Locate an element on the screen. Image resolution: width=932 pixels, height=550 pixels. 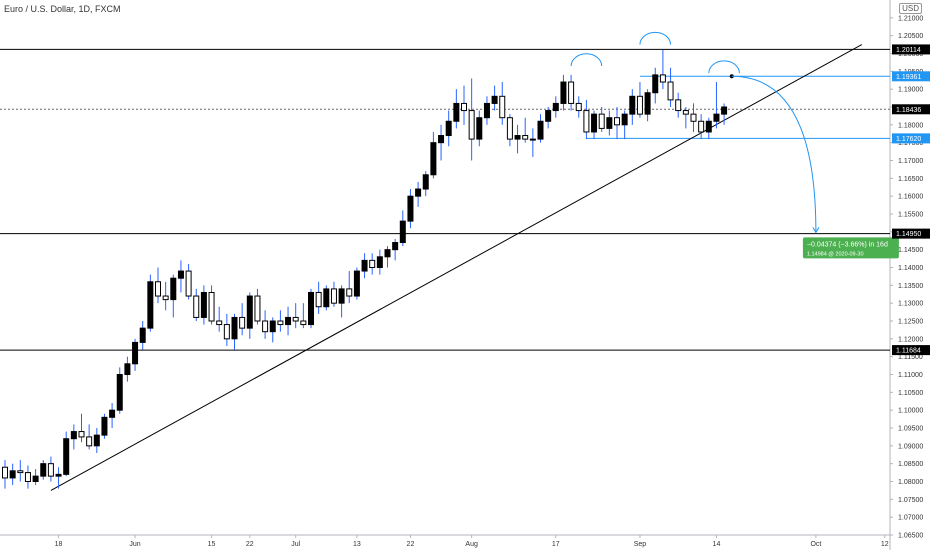
projection-arrowhead is located at coordinates (816, 230).